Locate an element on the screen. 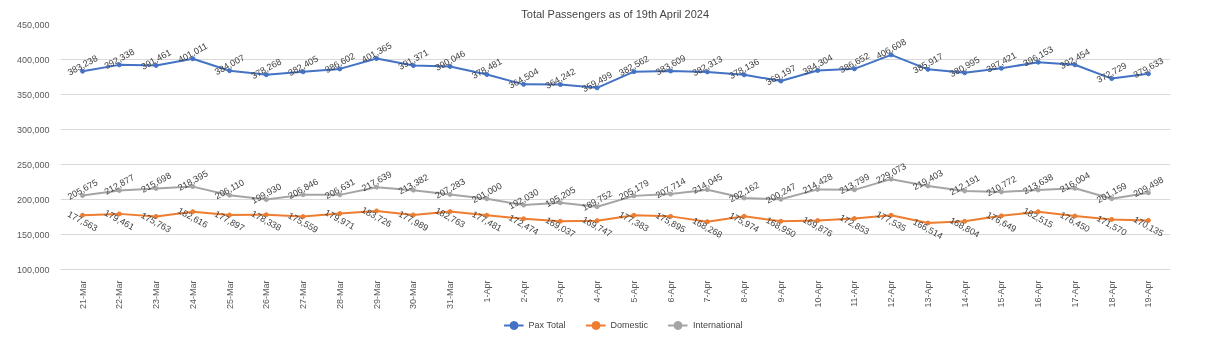 This screenshot has height=352, width=1216. y-tick-label: 100,000 is located at coordinates (33, 269).